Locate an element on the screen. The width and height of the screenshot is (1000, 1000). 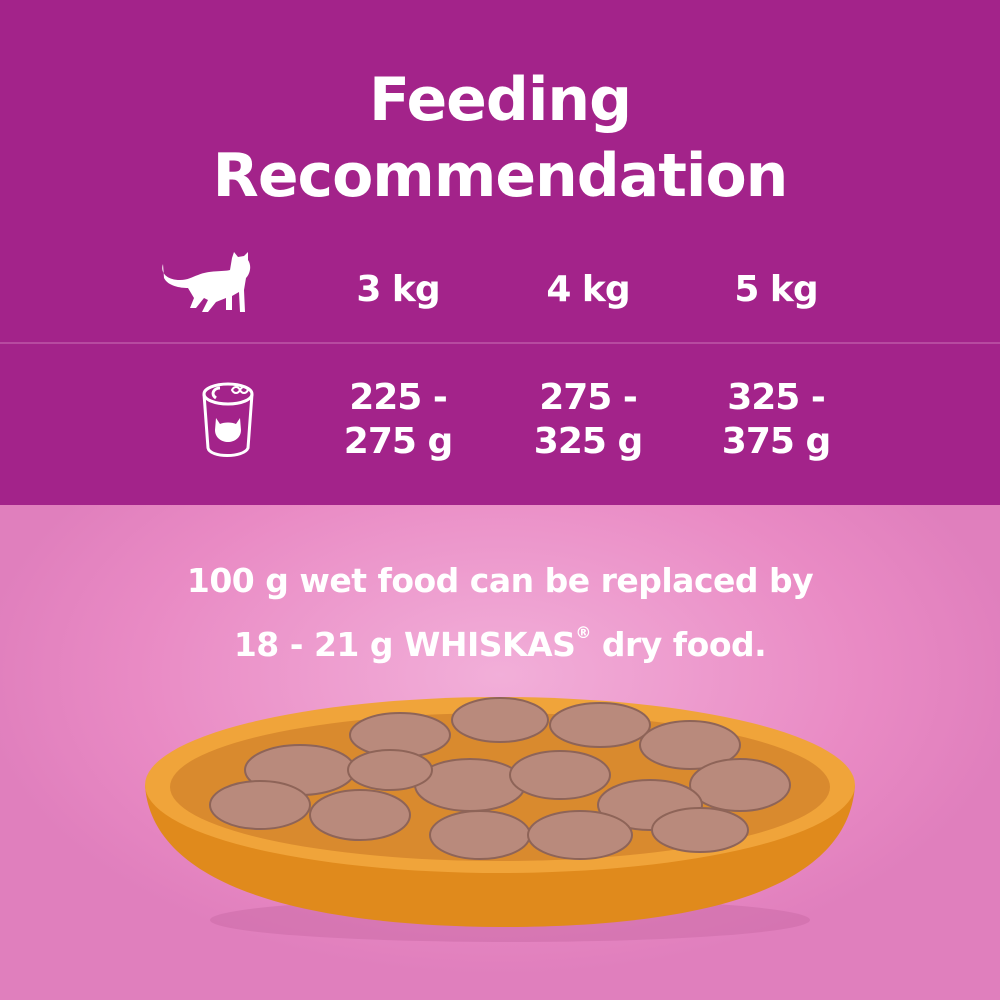
weight-4kg: 4 kg is located at coordinates (588, 289).